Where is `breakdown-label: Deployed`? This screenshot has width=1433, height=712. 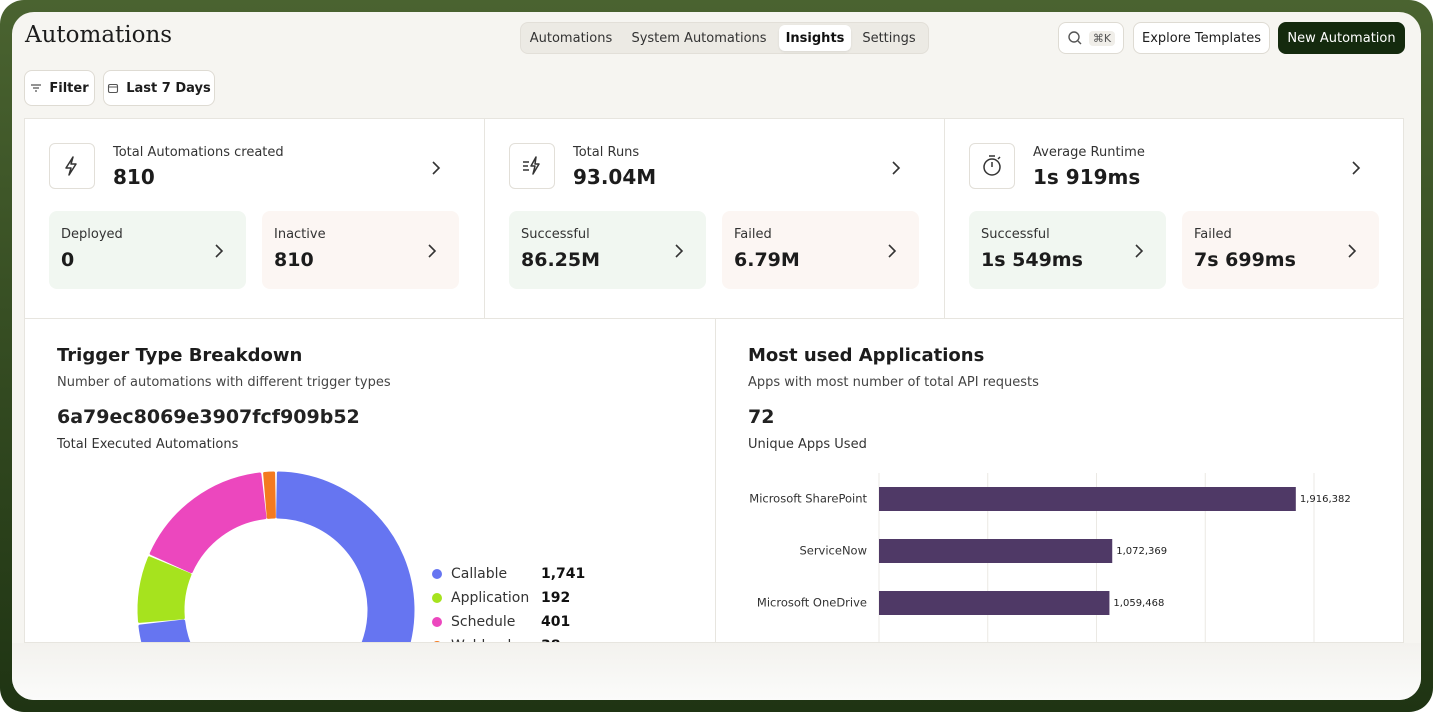
breakdown-label: Deployed is located at coordinates (92, 234).